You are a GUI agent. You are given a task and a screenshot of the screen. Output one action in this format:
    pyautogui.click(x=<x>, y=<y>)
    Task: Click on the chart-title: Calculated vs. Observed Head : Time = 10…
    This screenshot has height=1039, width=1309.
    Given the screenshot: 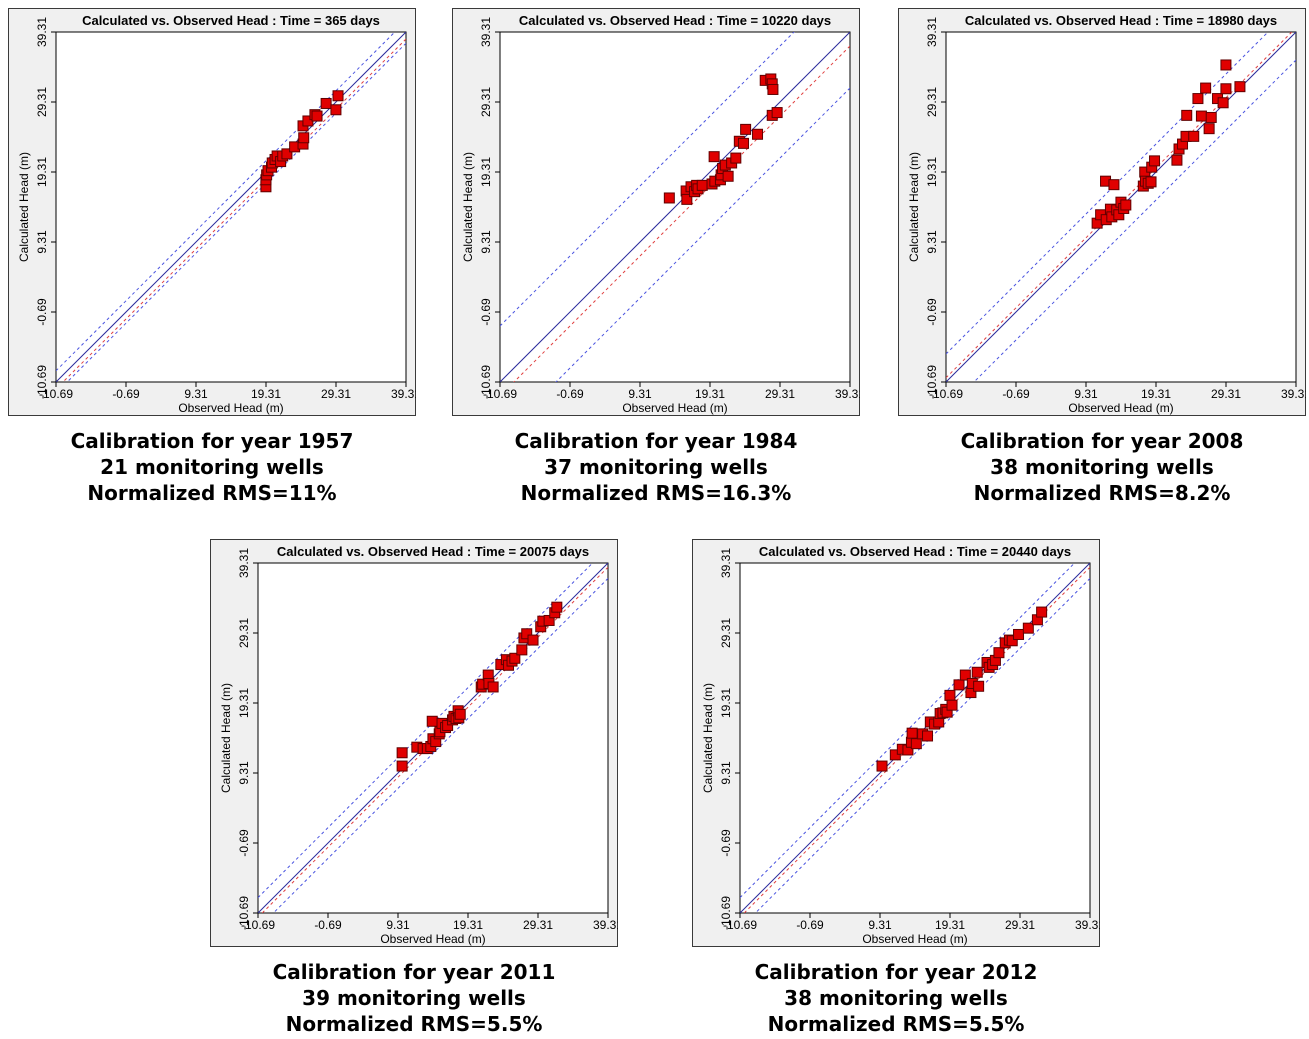 What is the action you would take?
    pyautogui.click(x=675, y=20)
    